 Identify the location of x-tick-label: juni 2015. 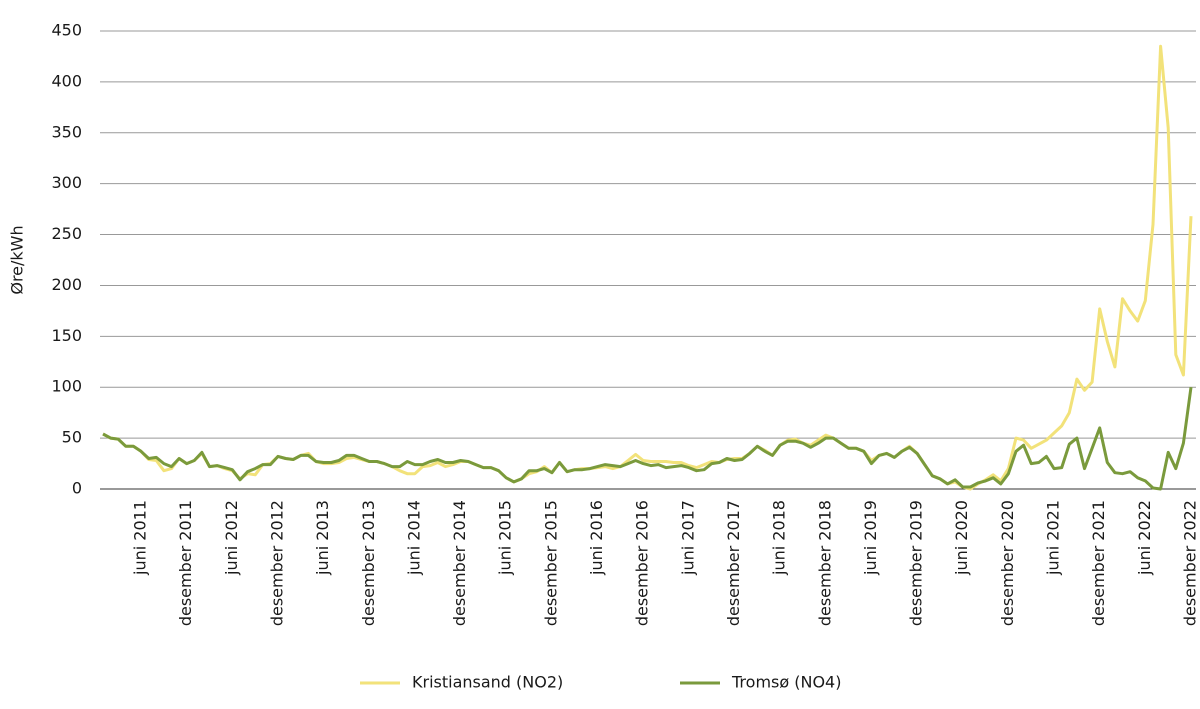
(505, 538).